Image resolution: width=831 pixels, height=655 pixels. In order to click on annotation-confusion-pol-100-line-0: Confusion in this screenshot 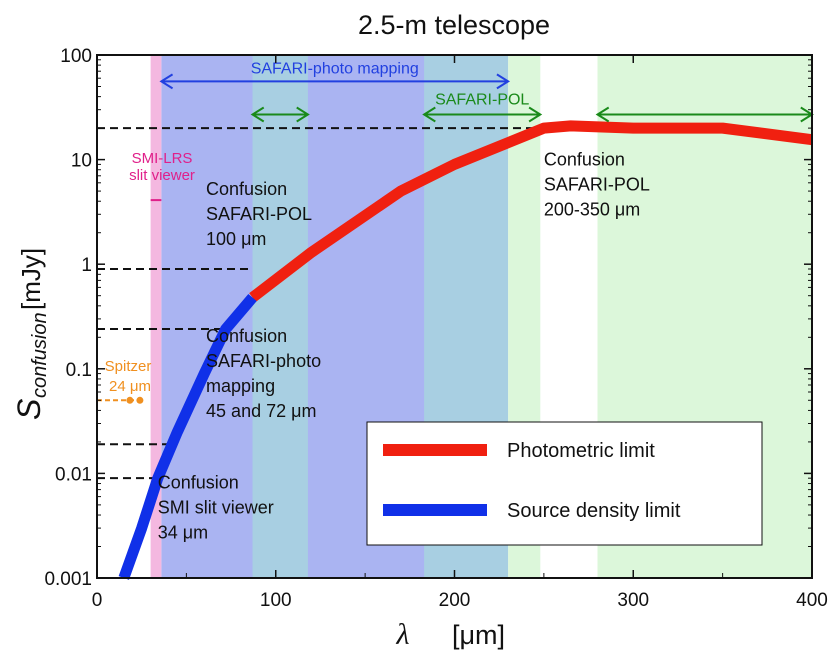, I will do `click(246, 189)`.